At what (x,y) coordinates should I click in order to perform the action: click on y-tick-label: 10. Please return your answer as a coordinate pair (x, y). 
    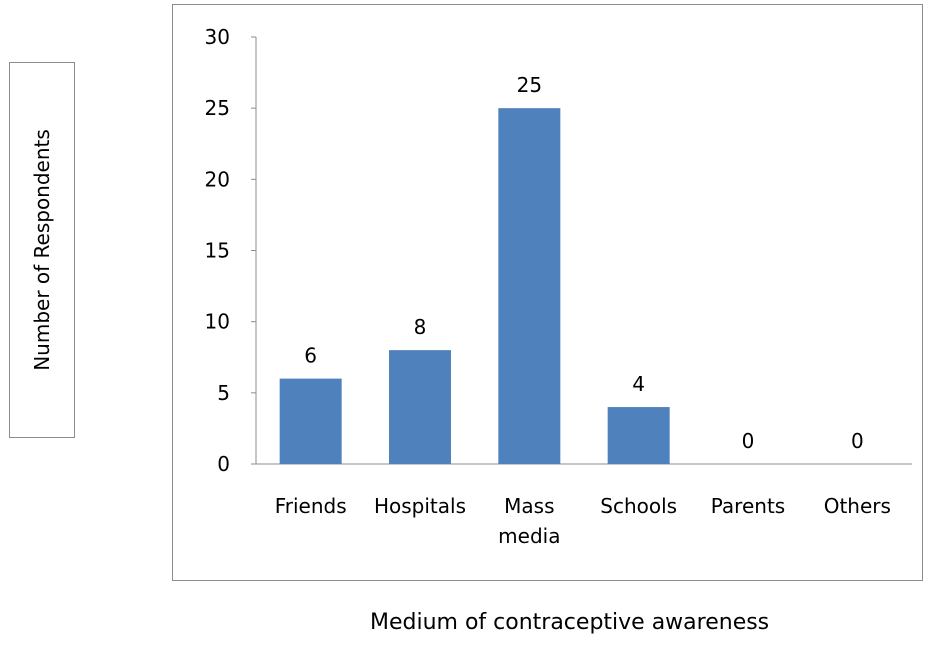
    Looking at the image, I should click on (217, 322).